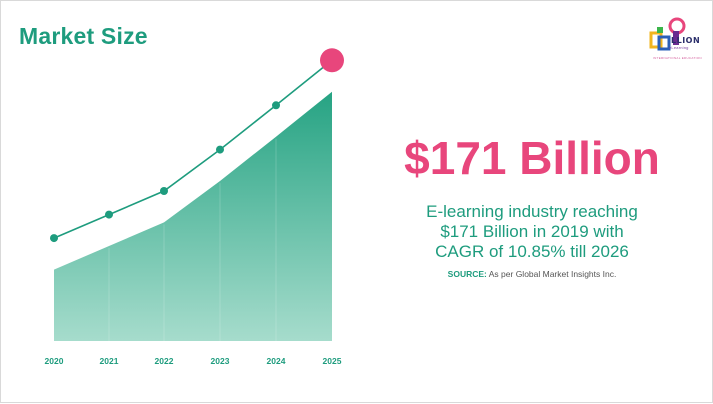 The height and width of the screenshot is (404, 713). I want to click on company-logo, so click(667, 34).